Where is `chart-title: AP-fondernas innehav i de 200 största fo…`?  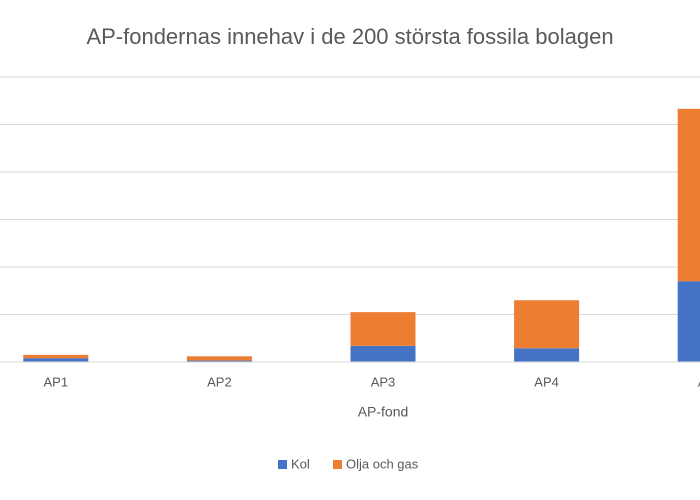 chart-title: AP-fondernas innehav i de 200 största fo… is located at coordinates (349, 36).